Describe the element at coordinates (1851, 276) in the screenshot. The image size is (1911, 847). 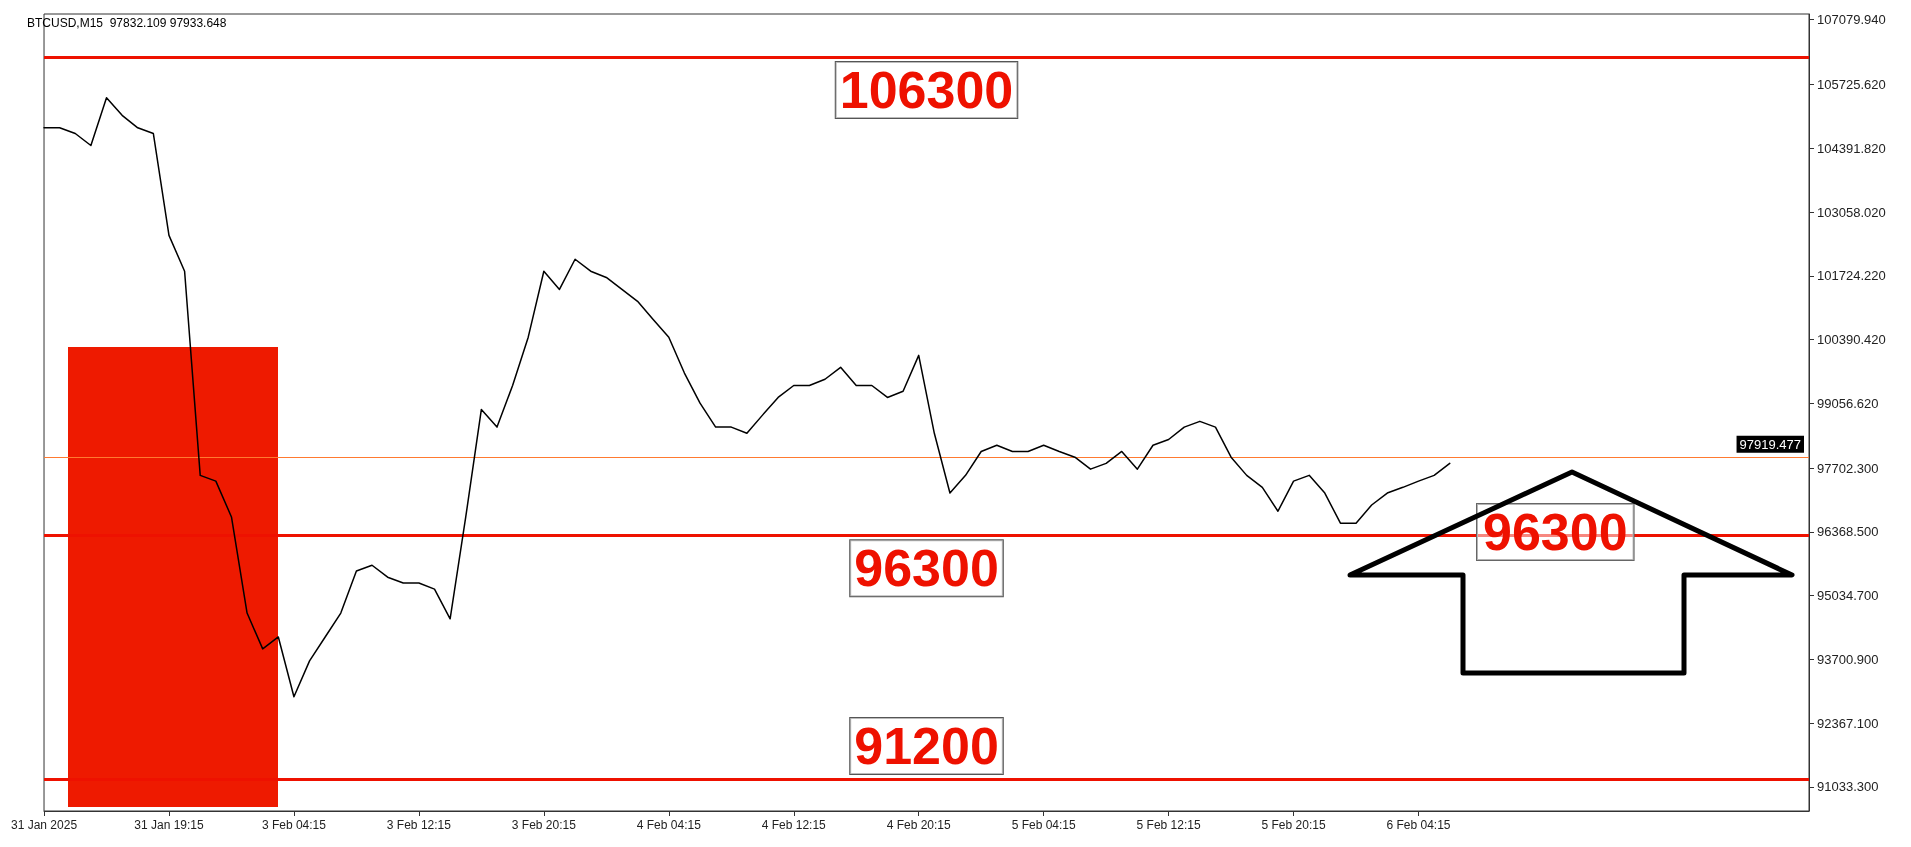
I see `y-tick-label: 101724.220` at that location.